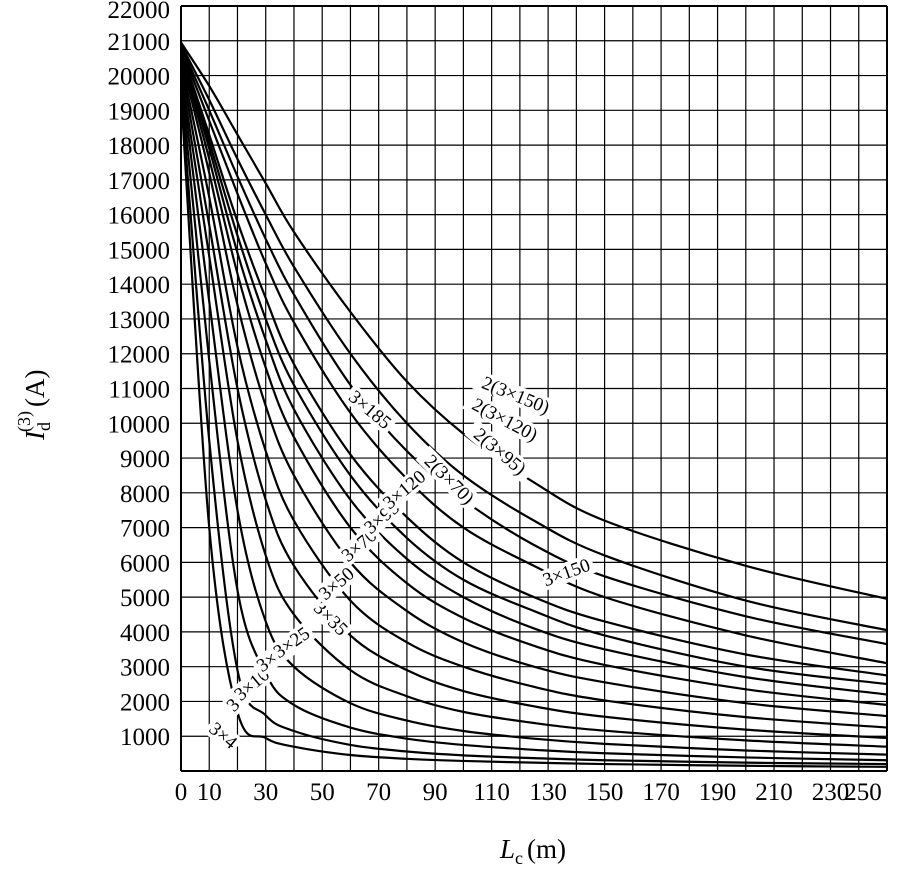  Describe the element at coordinates (378, 792) in the screenshot. I see `x-tick-label: 70` at that location.